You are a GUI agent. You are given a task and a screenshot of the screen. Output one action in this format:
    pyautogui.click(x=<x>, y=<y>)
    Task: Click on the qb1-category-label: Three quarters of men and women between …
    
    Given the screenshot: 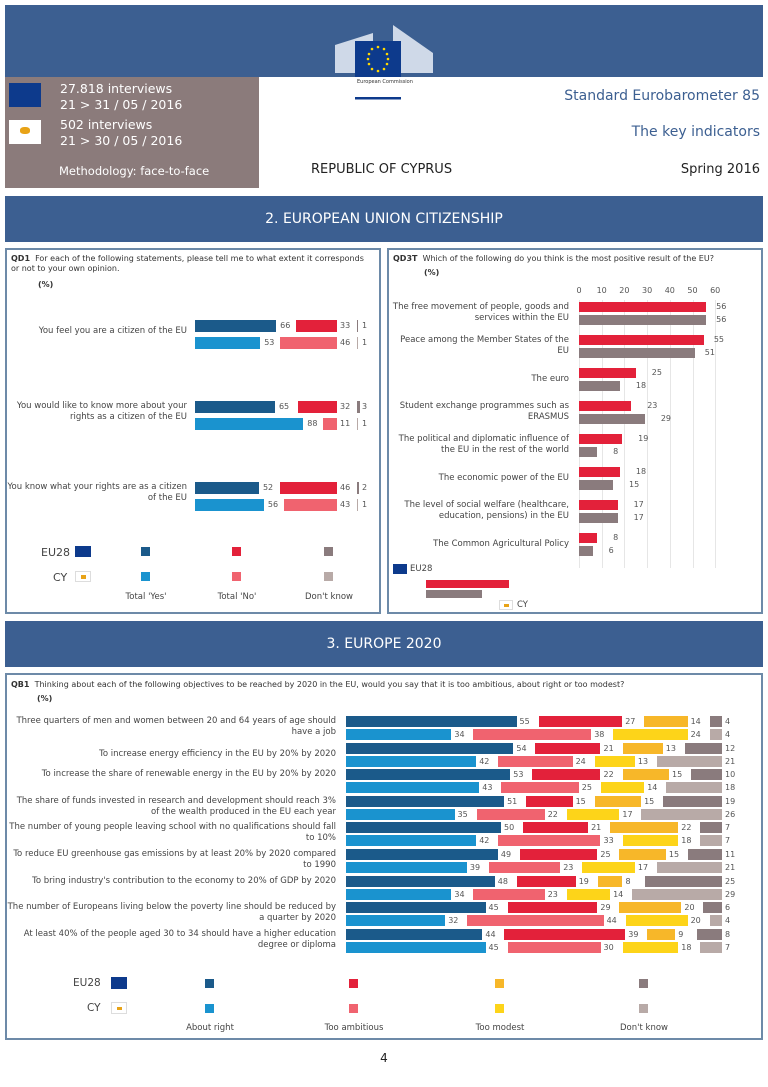 What is the action you would take?
    pyautogui.click(x=176, y=726)
    